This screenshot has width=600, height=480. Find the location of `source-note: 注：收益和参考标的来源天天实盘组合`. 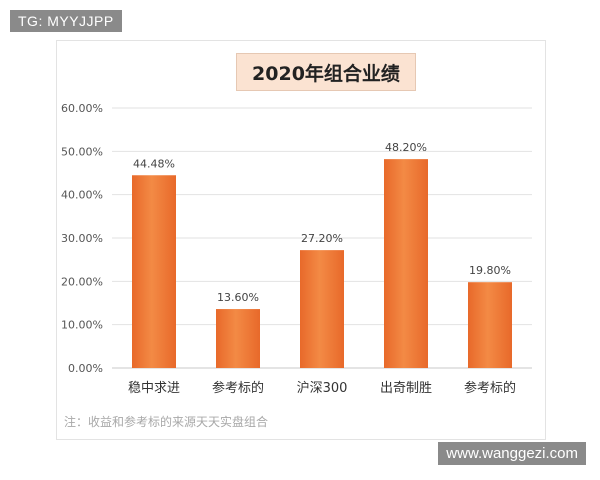

source-note: 注：收益和参考标的来源天天实盘组合 is located at coordinates (166, 422).